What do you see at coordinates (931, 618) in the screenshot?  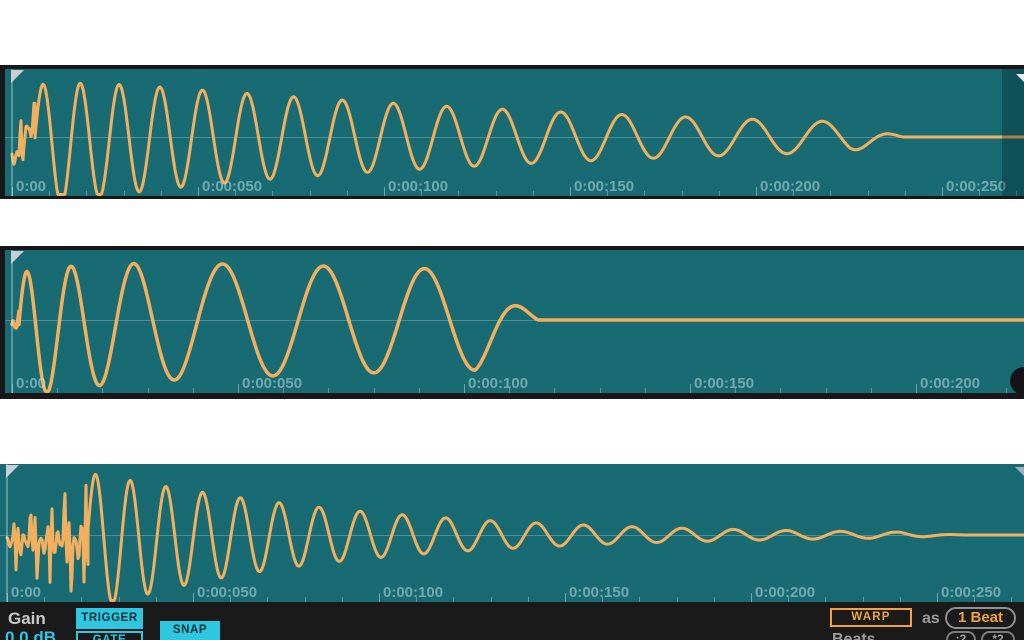 I see `warp-as-label: as` at bounding box center [931, 618].